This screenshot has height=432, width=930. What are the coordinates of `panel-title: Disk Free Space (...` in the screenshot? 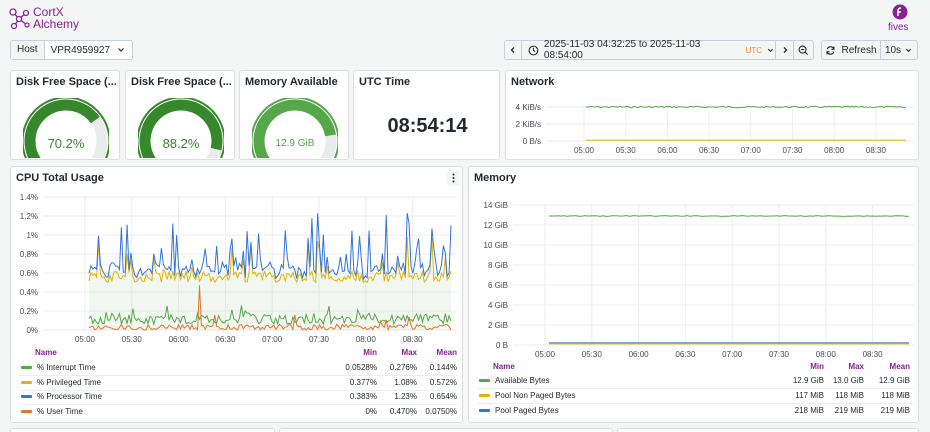 It's located at (66, 82).